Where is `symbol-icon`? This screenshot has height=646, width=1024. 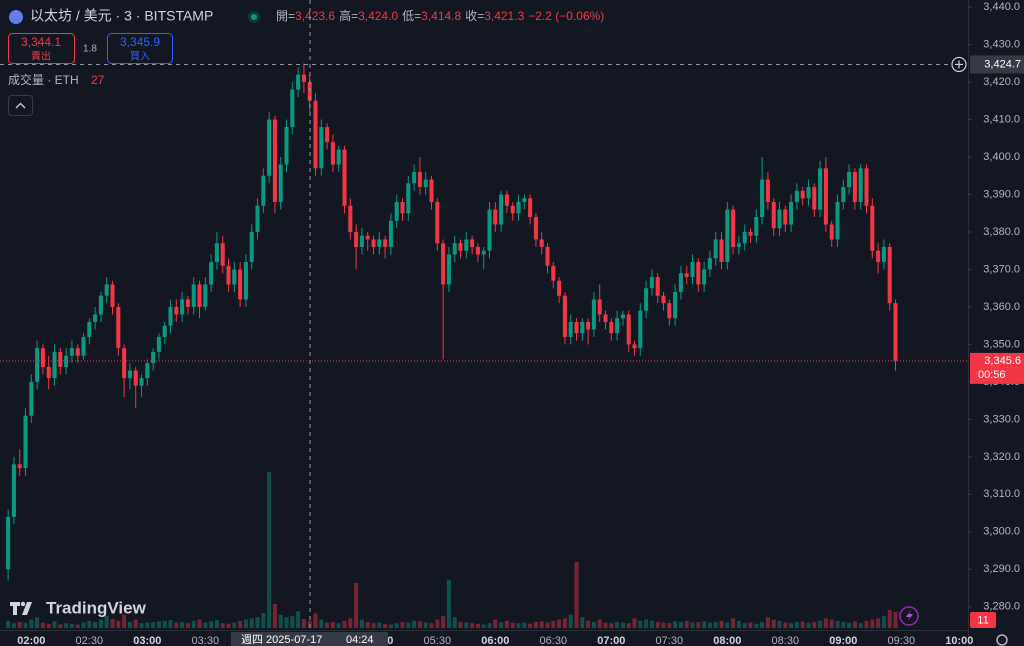 symbol-icon is located at coordinates (16, 17).